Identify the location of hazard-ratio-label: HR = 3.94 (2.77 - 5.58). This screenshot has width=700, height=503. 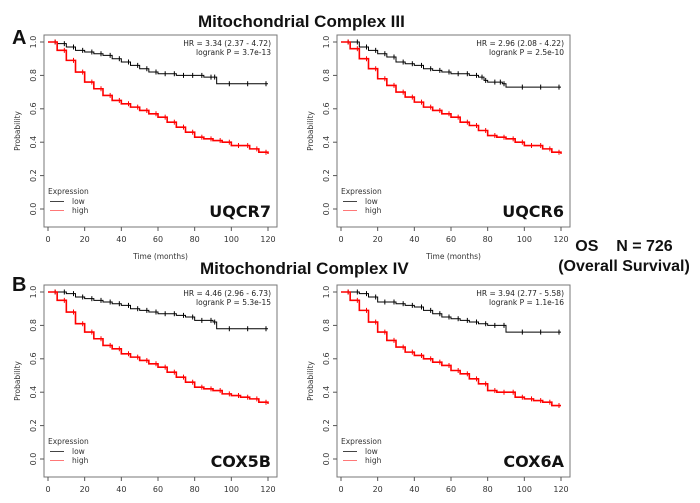
(520, 293).